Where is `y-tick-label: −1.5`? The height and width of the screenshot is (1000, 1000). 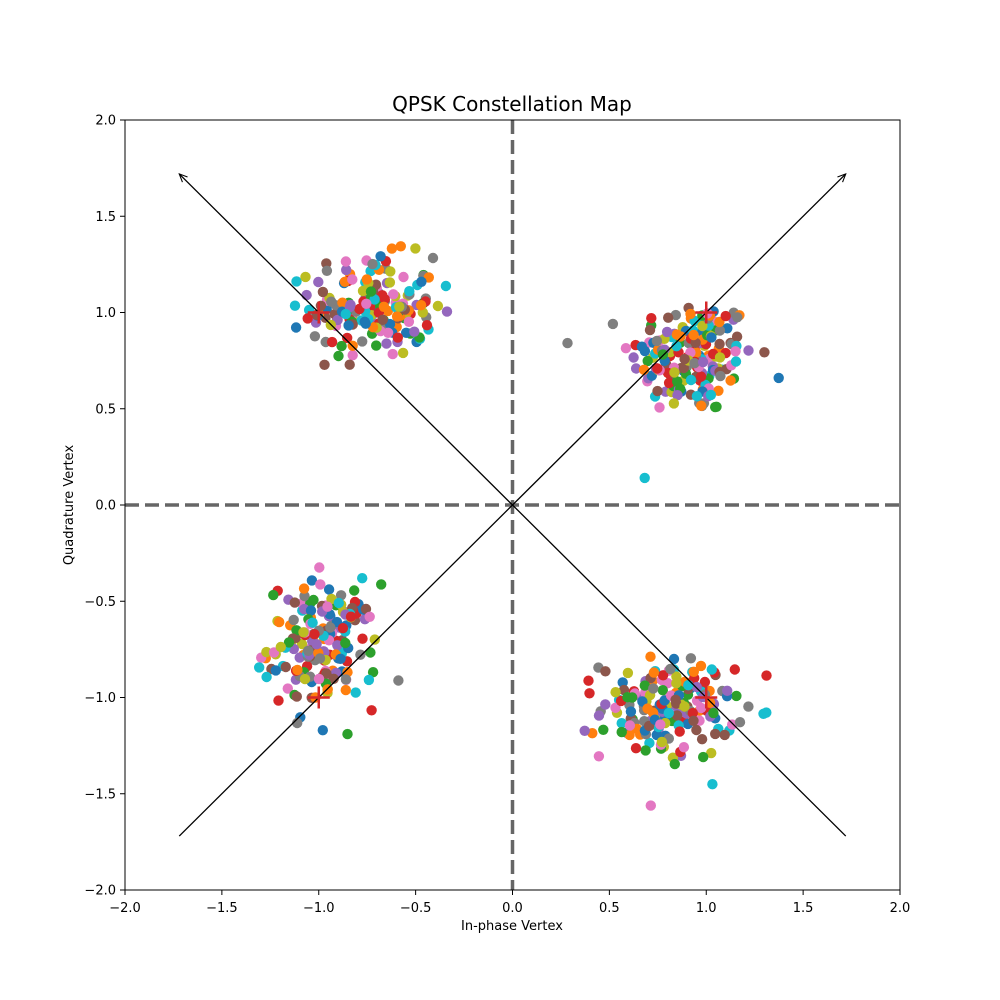
y-tick-label: −1.5 is located at coordinates (100, 794).